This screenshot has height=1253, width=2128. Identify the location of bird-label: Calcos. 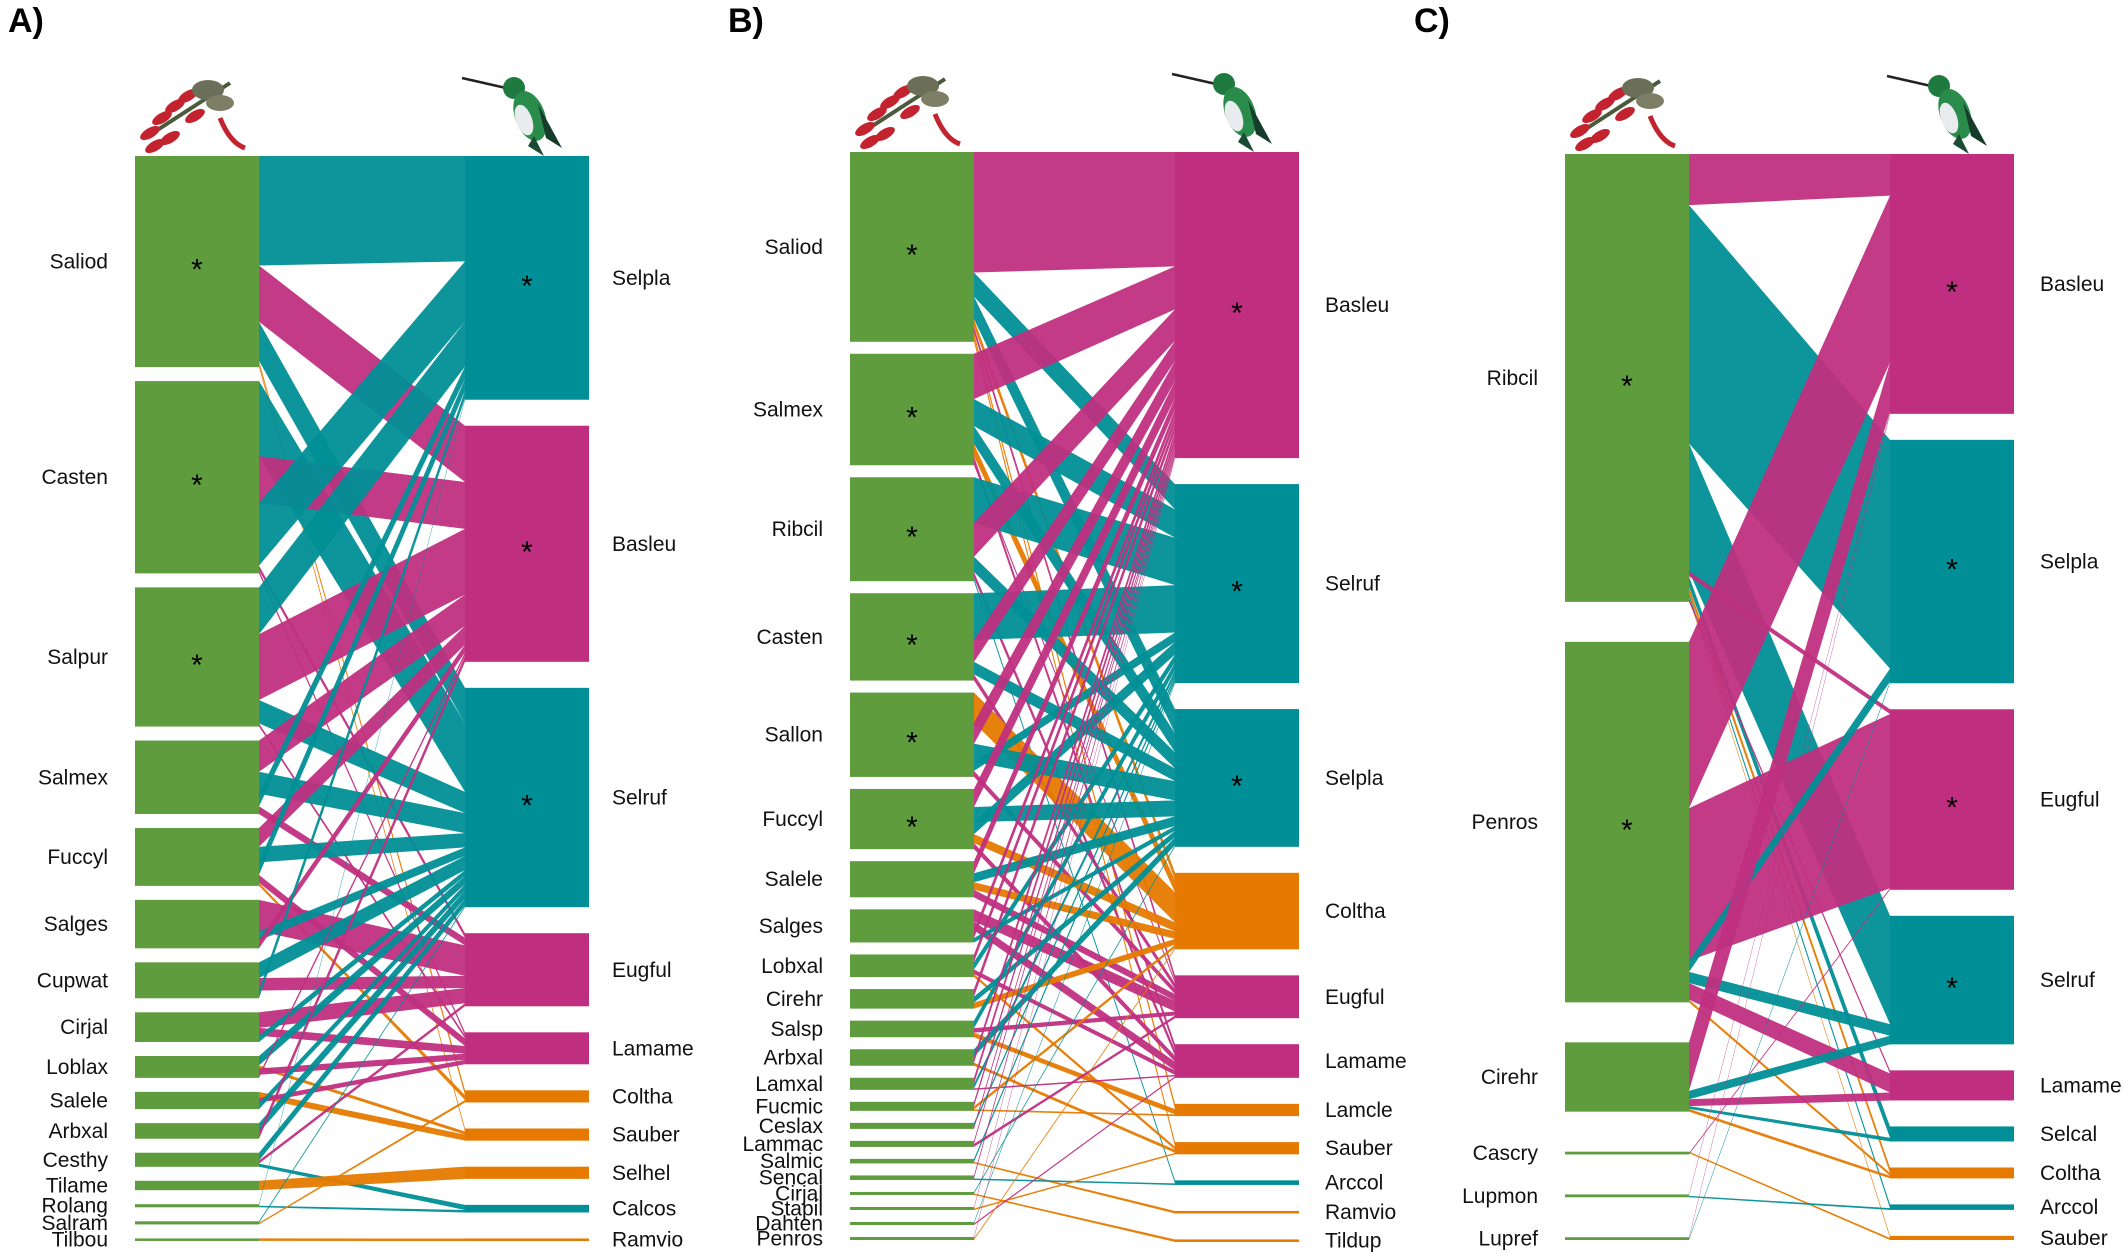
(644, 1209).